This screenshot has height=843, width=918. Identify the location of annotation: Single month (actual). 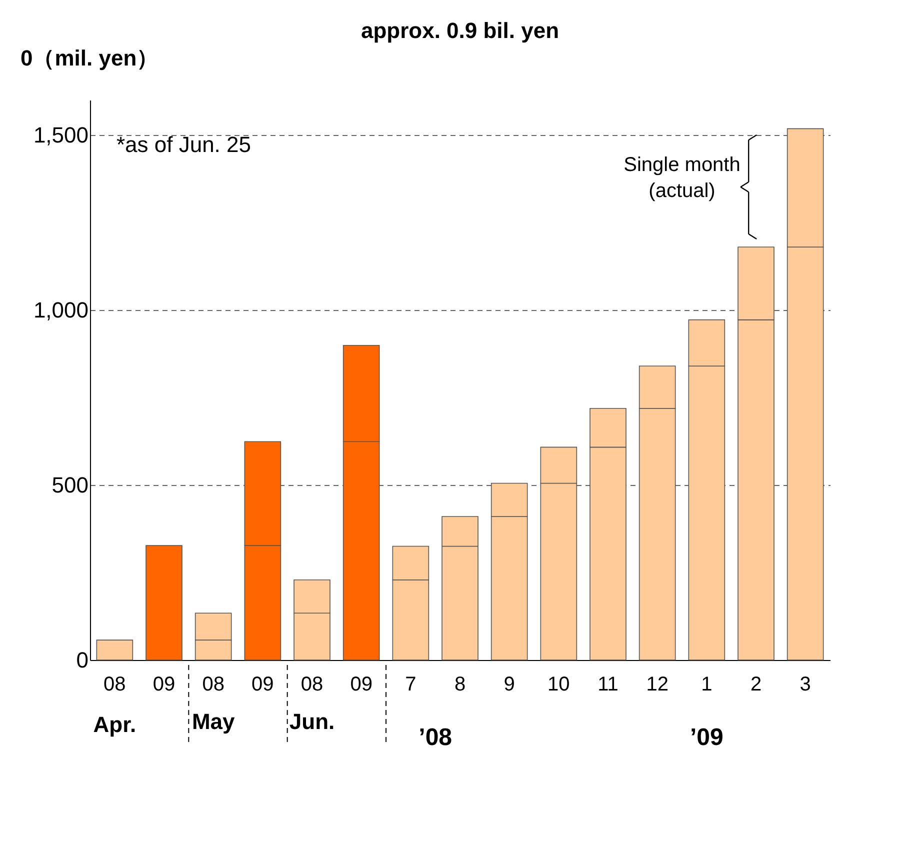
(682, 178).